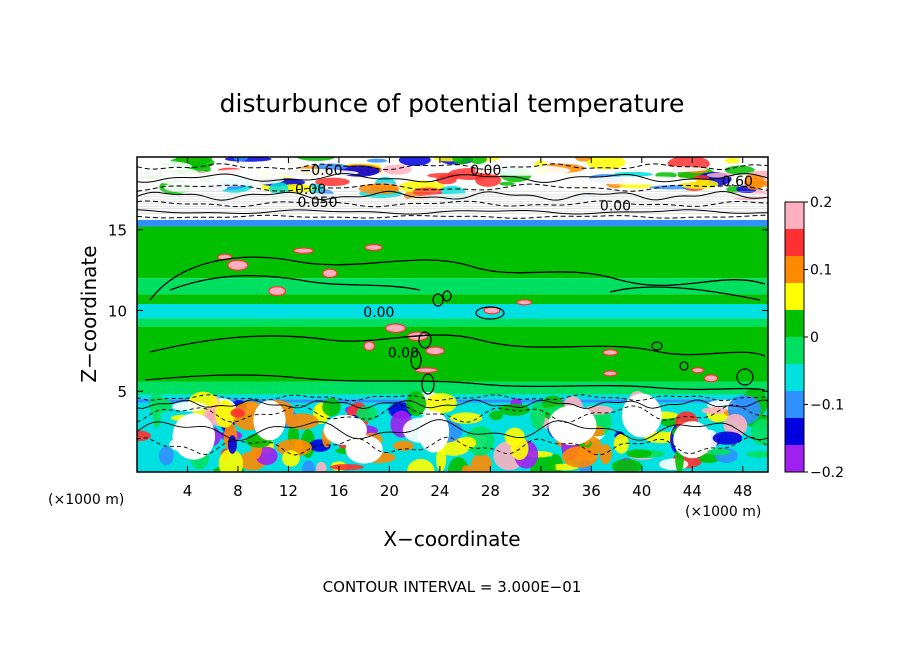  What do you see at coordinates (439, 491) in the screenshot?
I see `x-tick-label: 24` at bounding box center [439, 491].